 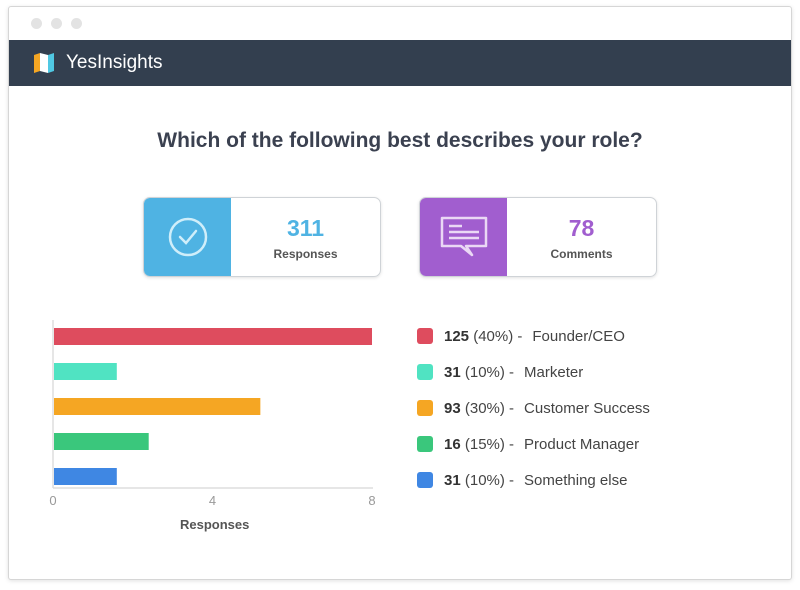 I want to click on legend-item: 93 (30%) - Customer Success, so click(x=533, y=408).